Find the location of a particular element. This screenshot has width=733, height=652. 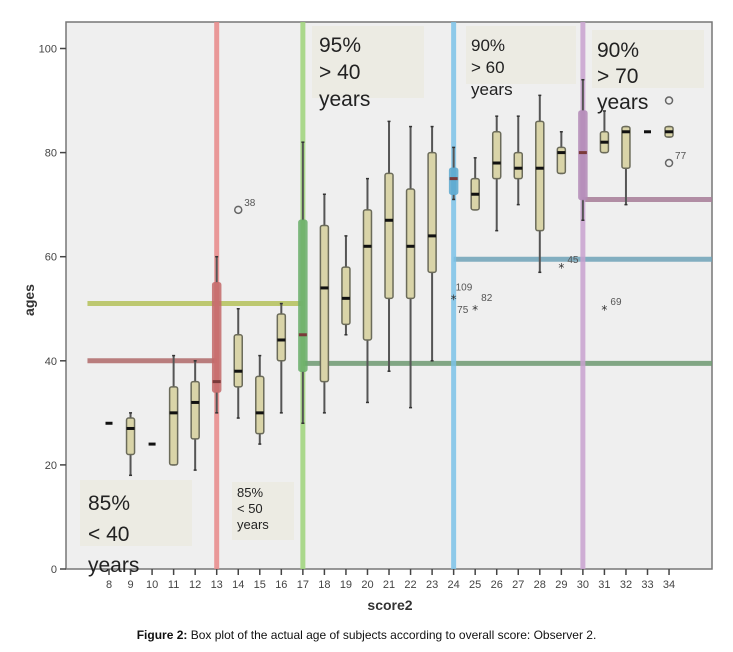

x-tick-label: 19 is located at coordinates (346, 585).